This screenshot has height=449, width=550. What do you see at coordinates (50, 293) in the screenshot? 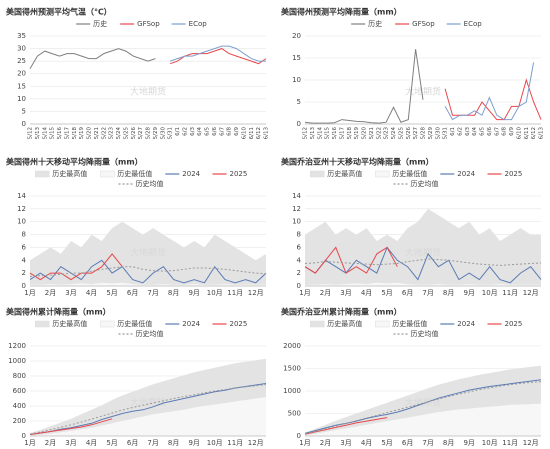
I see `x-tick-label: 2月` at bounding box center [50, 293].